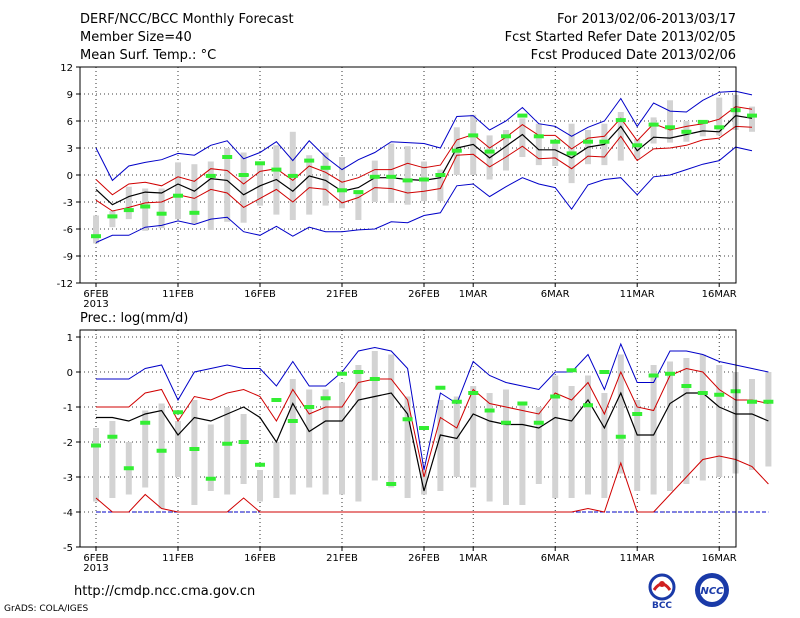  I want to click on x-tick-year: 2013, so click(95, 304).